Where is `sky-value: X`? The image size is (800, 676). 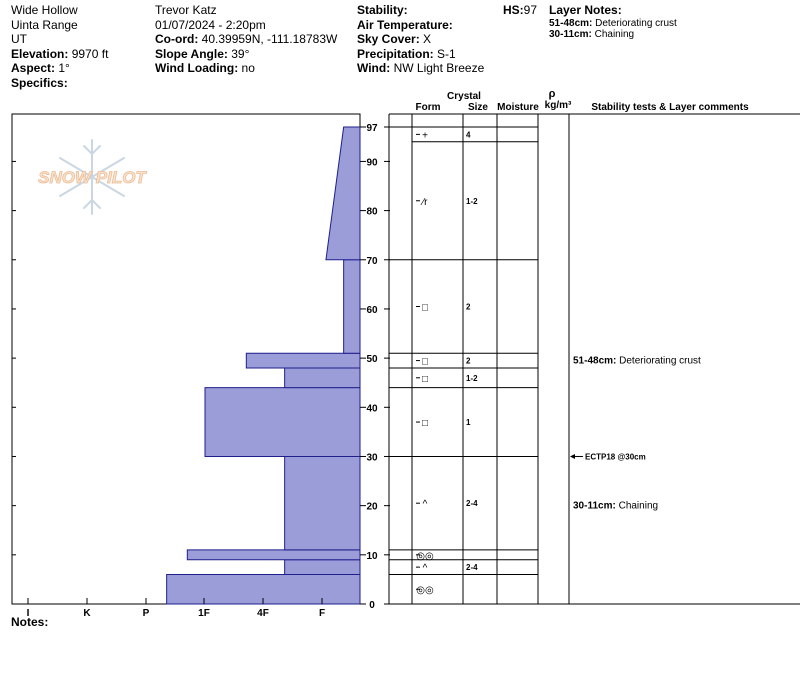 sky-value: X is located at coordinates (427, 39).